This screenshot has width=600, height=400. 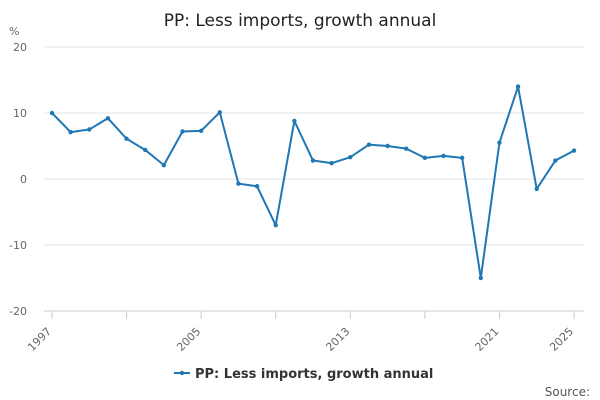 What do you see at coordinates (18, 179) in the screenshot?
I see `y-axis-ticks: -20 -10 0 10 20` at bounding box center [18, 179].